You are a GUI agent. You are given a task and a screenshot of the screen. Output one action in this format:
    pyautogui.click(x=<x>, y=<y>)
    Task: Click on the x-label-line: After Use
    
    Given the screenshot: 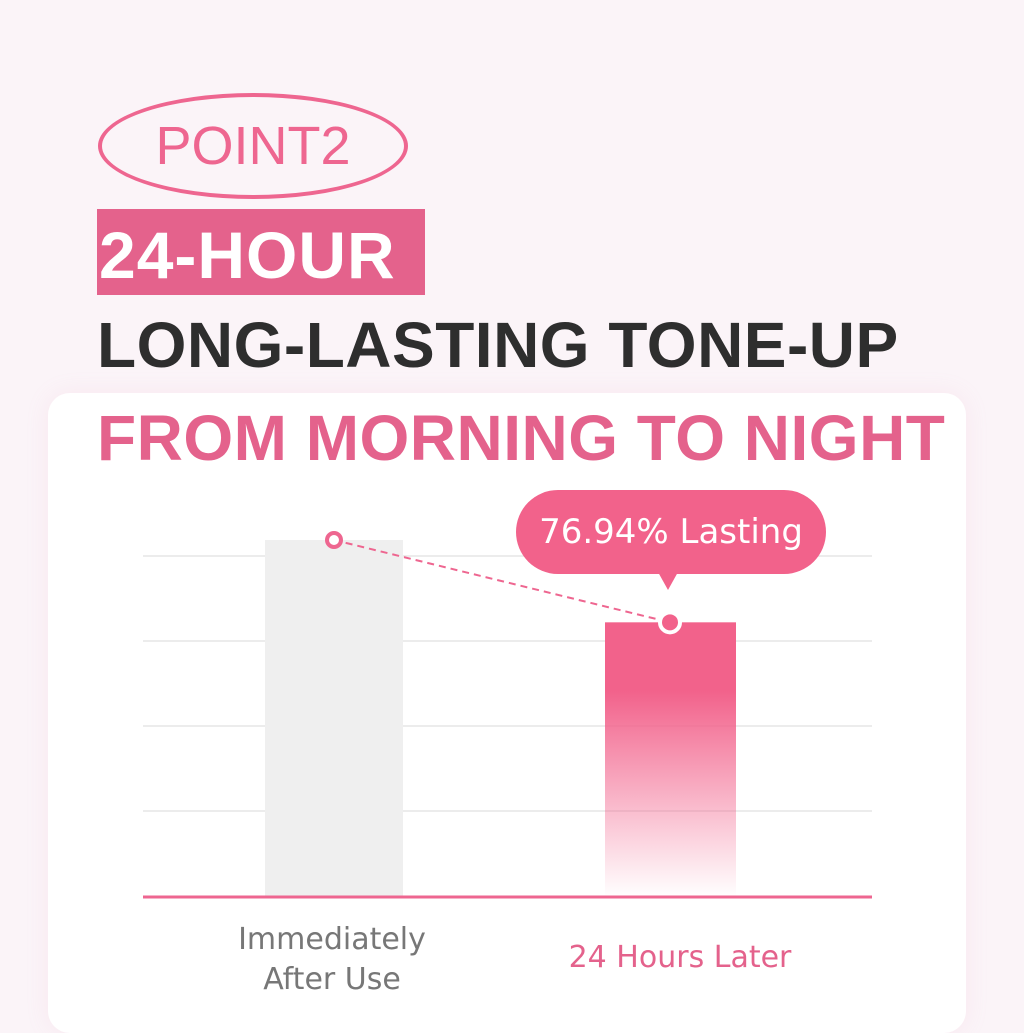 What is the action you would take?
    pyautogui.click(x=332, y=979)
    